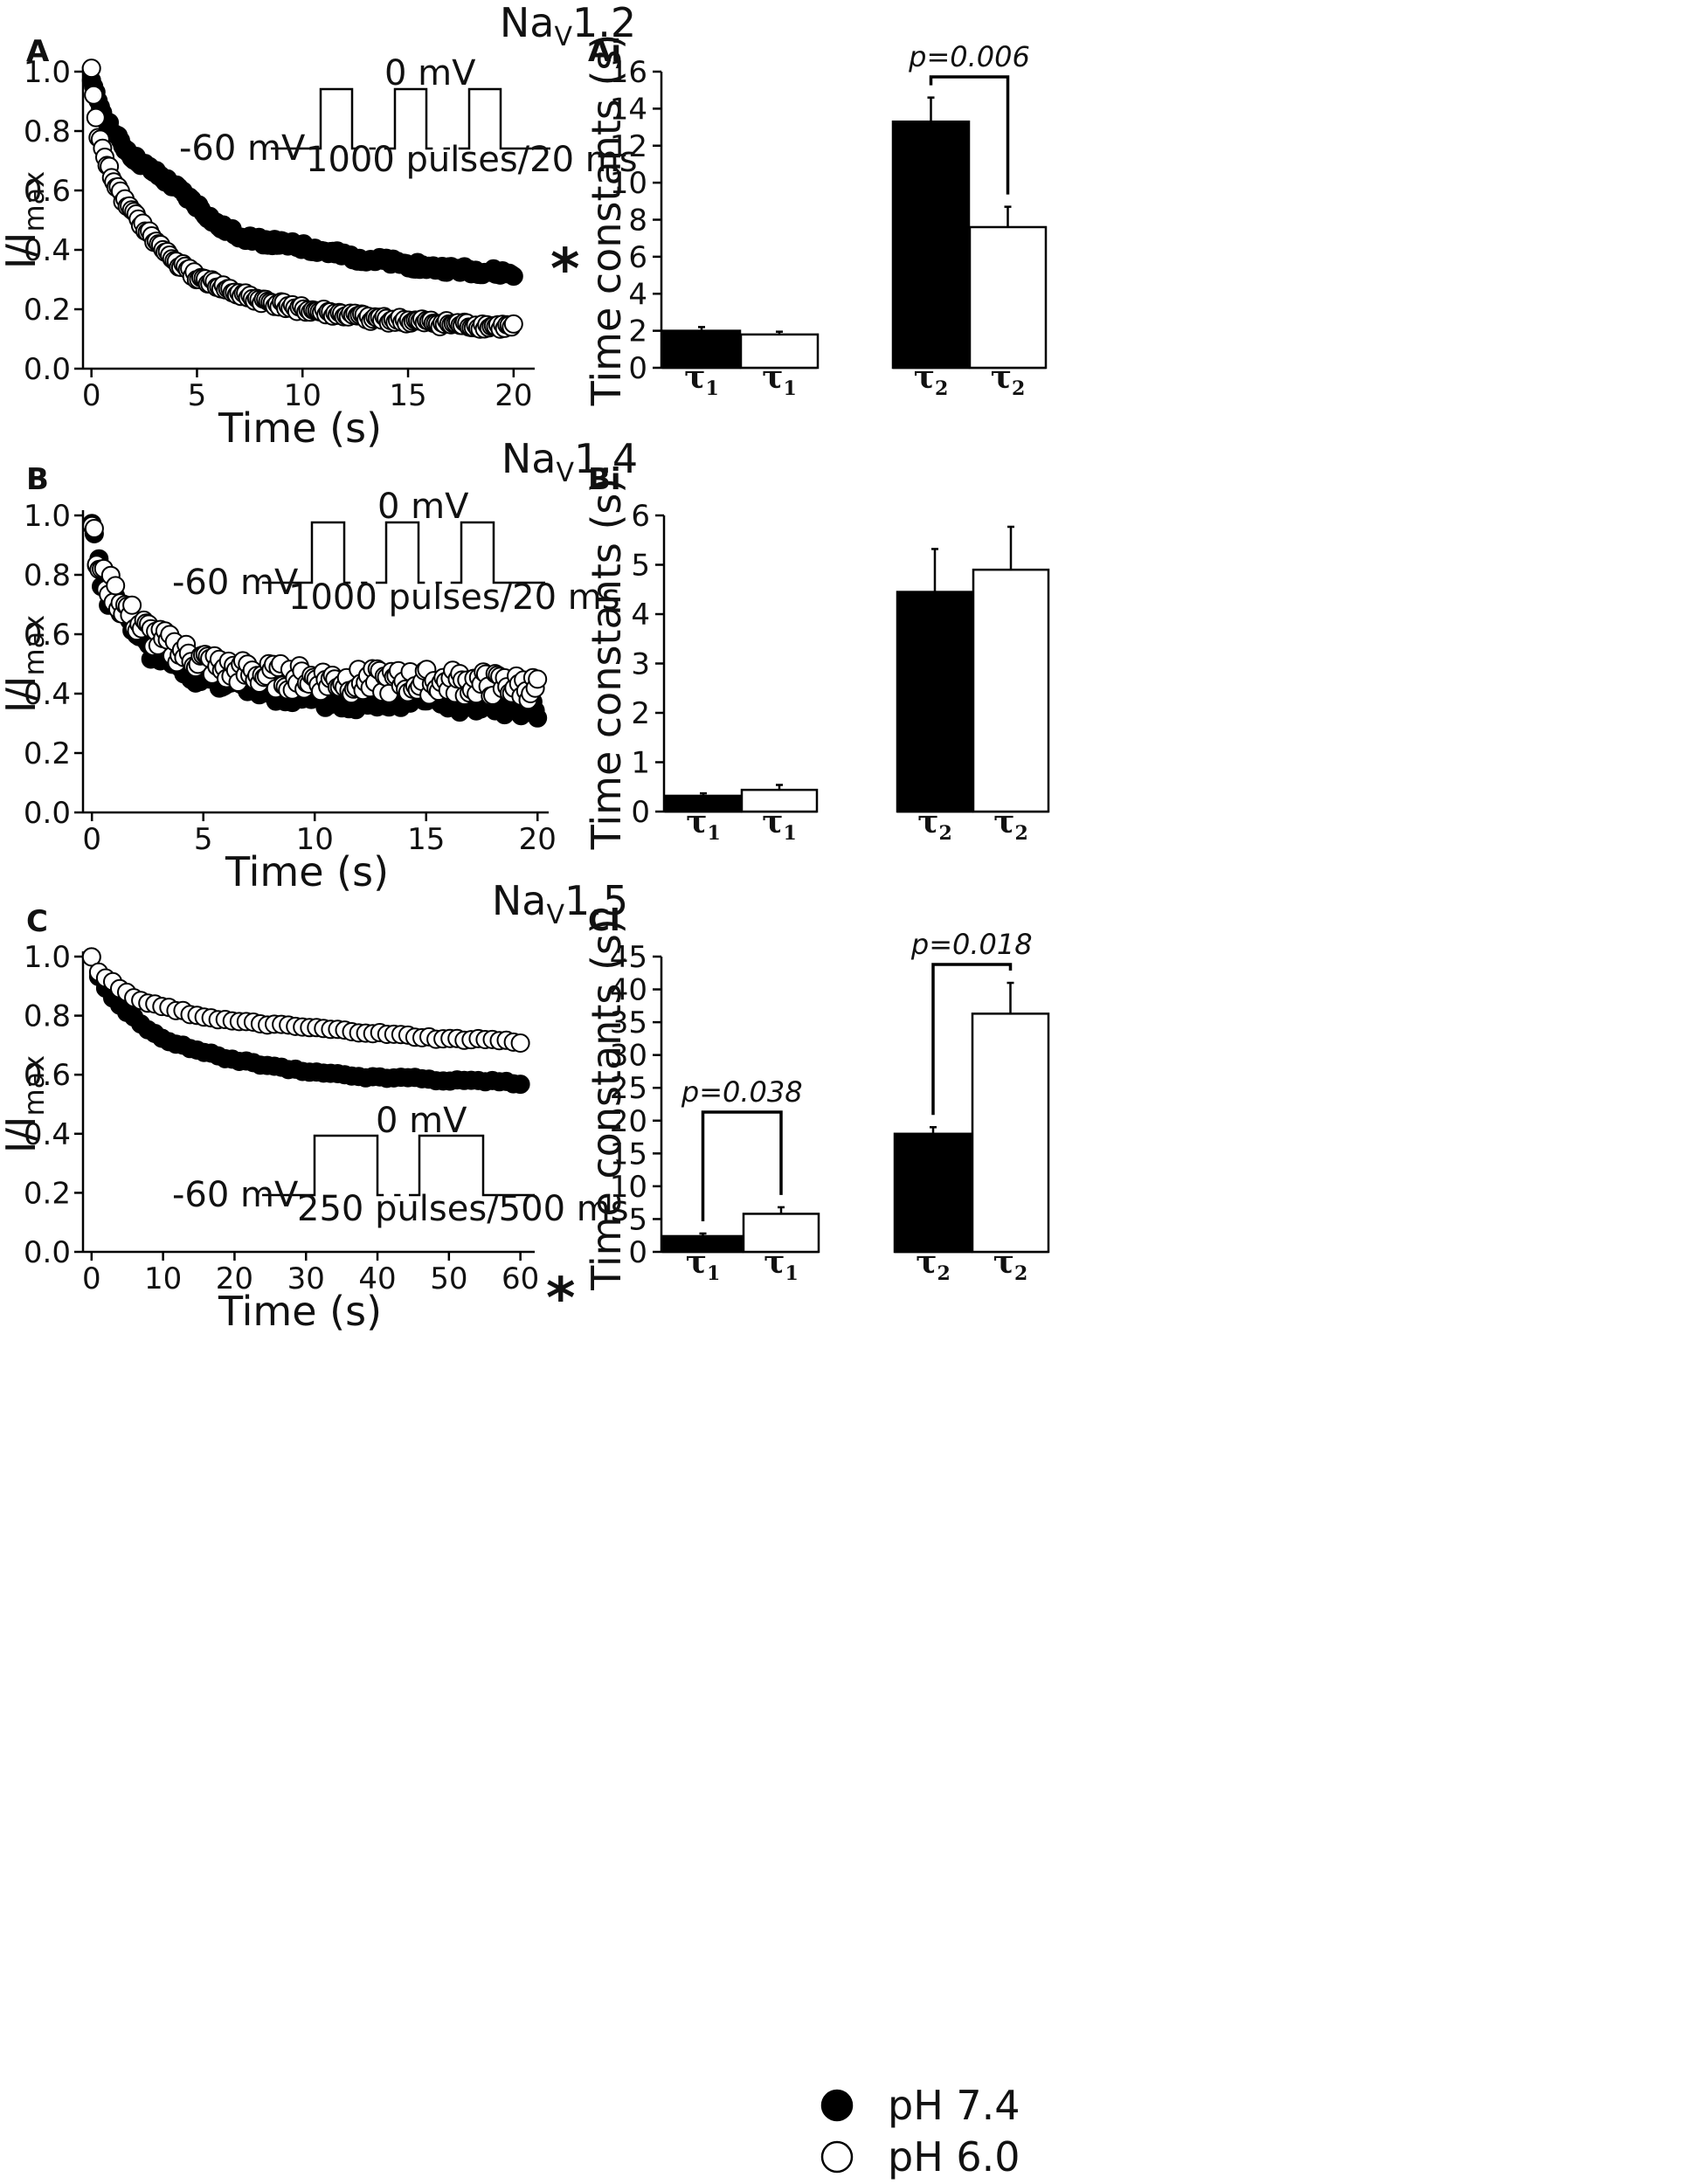 The width and height of the screenshot is (1681, 2184). I want to click on y-tick-label: 14, so click(628, 109).